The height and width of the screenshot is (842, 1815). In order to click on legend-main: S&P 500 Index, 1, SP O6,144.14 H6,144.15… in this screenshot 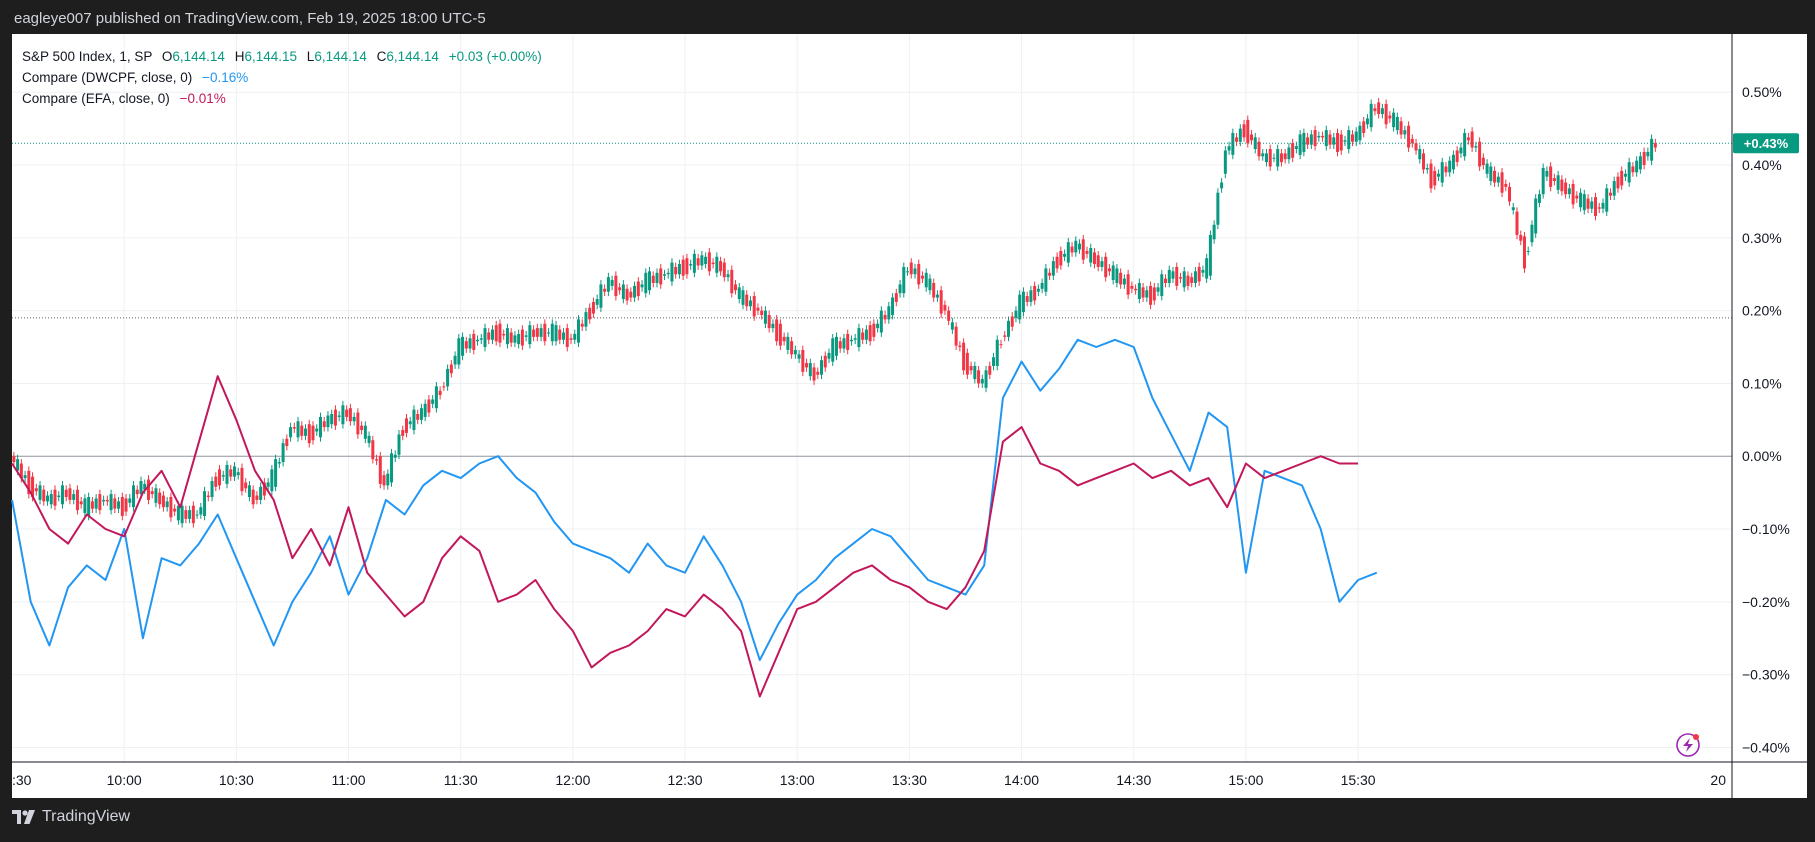, I will do `click(282, 56)`.